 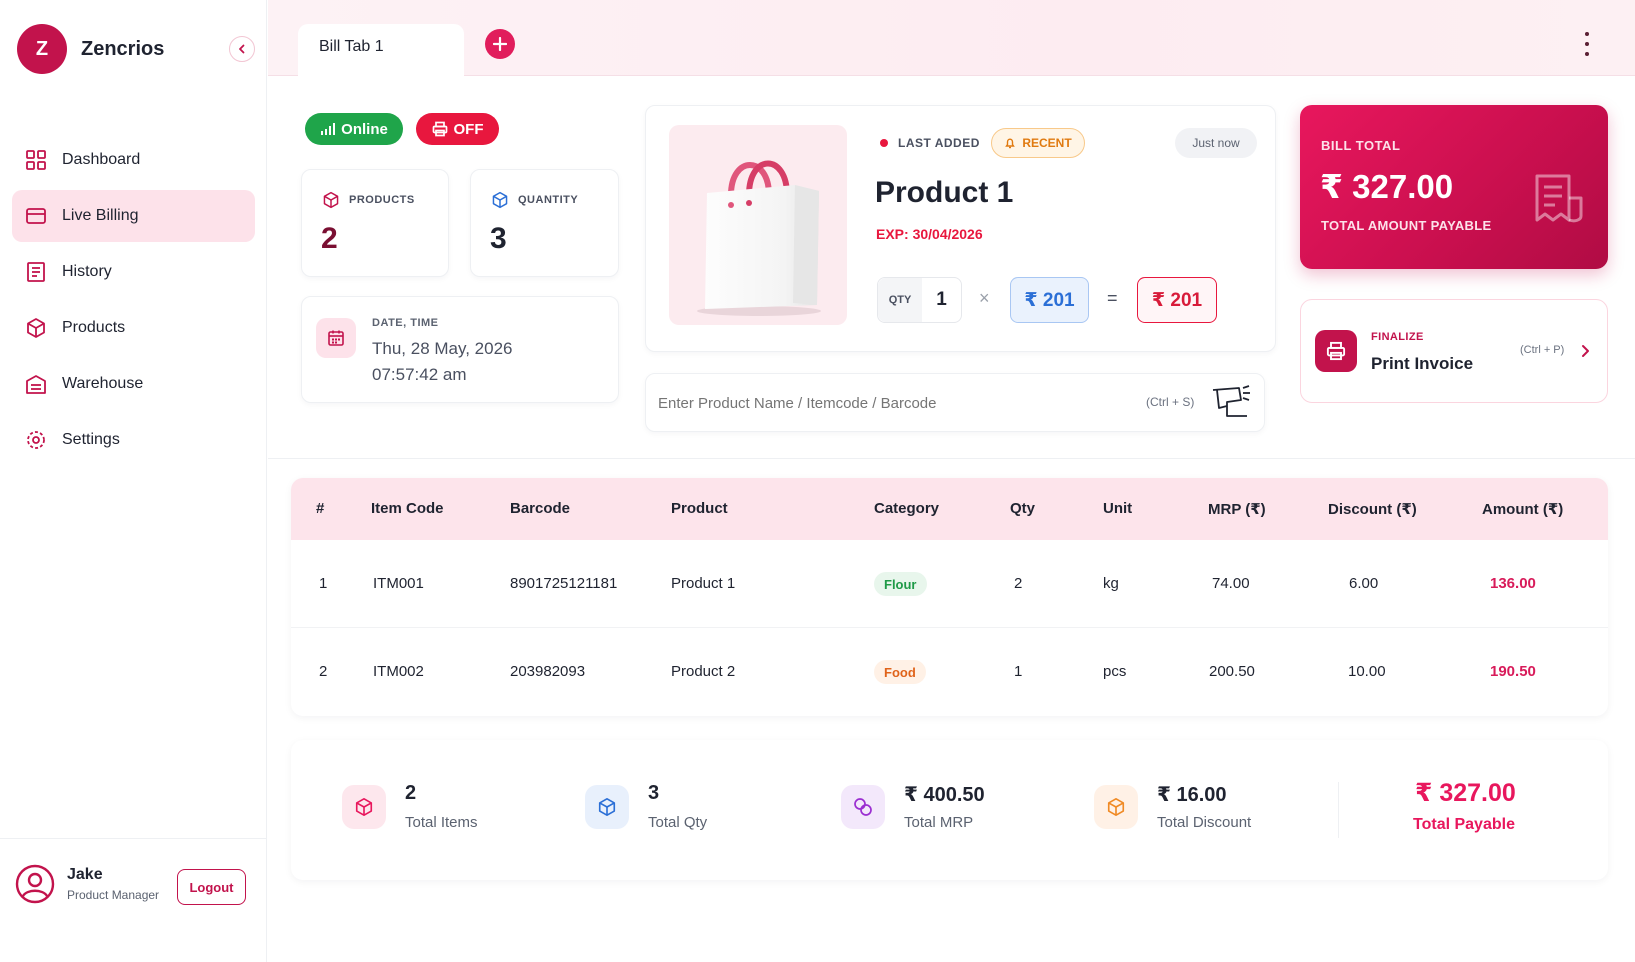 I want to click on qty-stepper: QTY 1, so click(x=919, y=300).